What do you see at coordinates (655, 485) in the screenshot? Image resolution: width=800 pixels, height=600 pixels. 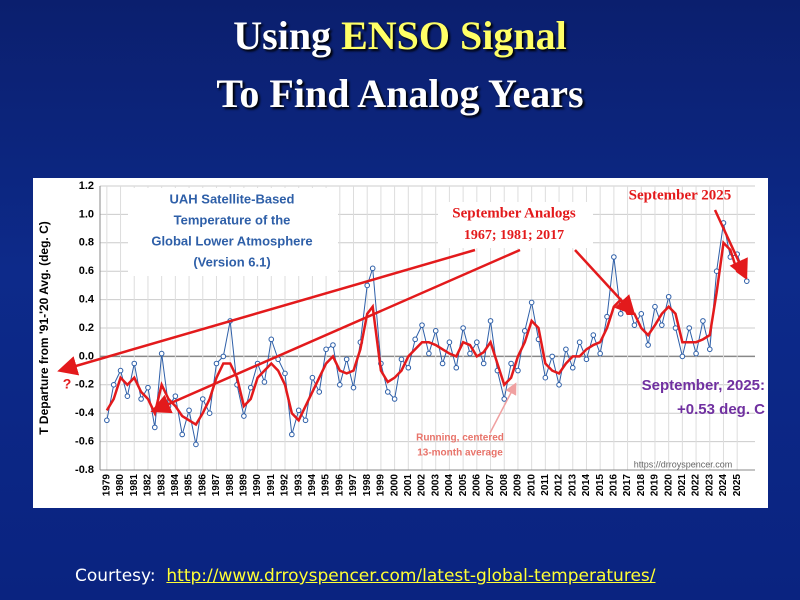 I see `x-tick-label: 2019` at bounding box center [655, 485].